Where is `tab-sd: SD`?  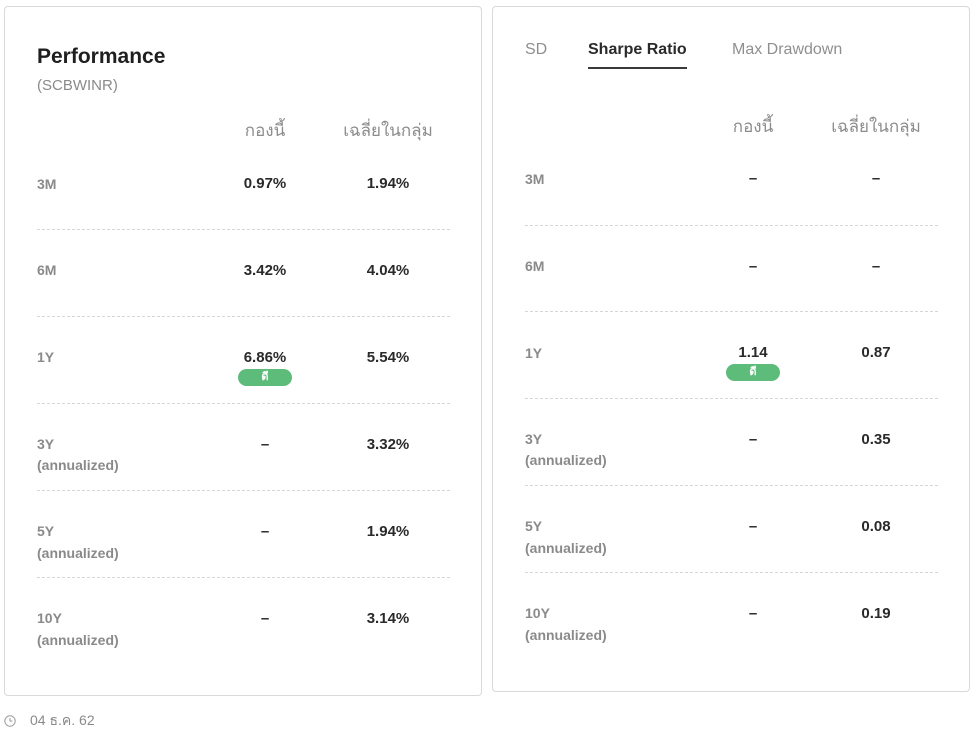
tab-sd: SD is located at coordinates (536, 49).